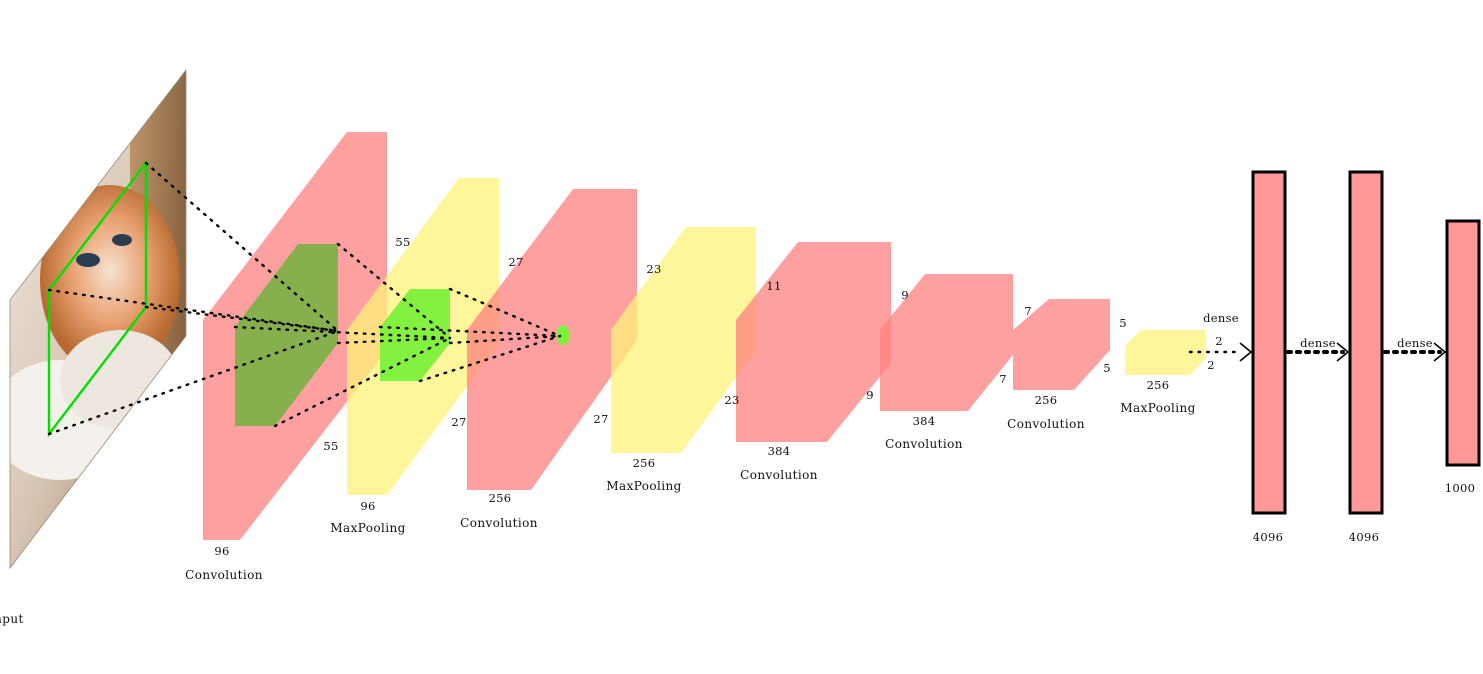 The height and width of the screenshot is (674, 1483). What do you see at coordinates (1269, 342) in the screenshot?
I see `dense-1-block` at bounding box center [1269, 342].